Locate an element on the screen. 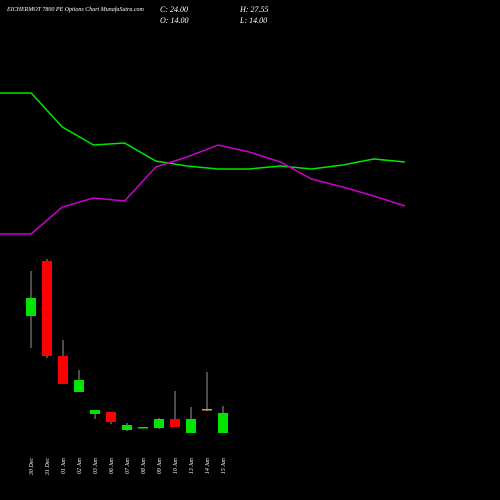  high-info: H: 27.55 is located at coordinates (253, 9).